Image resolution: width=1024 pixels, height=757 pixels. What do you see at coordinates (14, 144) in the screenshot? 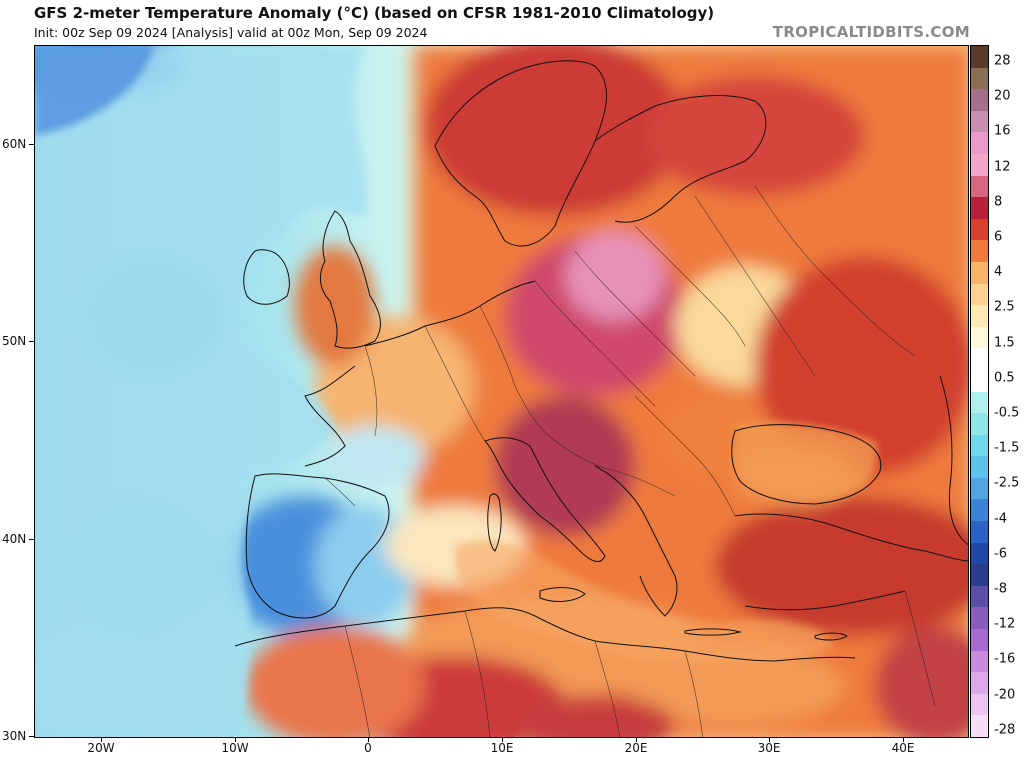
I see `lat-label-60n: 60N` at bounding box center [14, 144].